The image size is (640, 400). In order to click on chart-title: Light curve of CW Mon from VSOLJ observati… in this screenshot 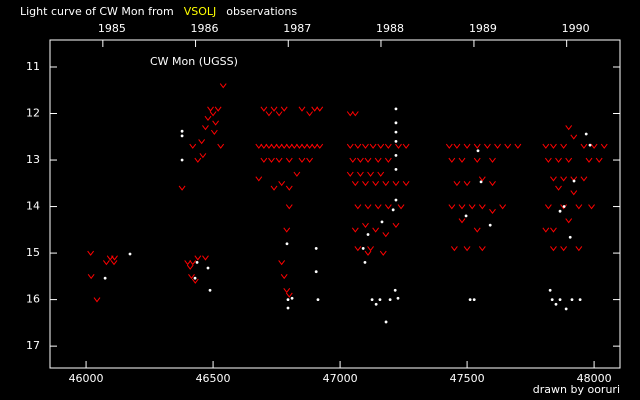, I will do `click(158, 11)`.